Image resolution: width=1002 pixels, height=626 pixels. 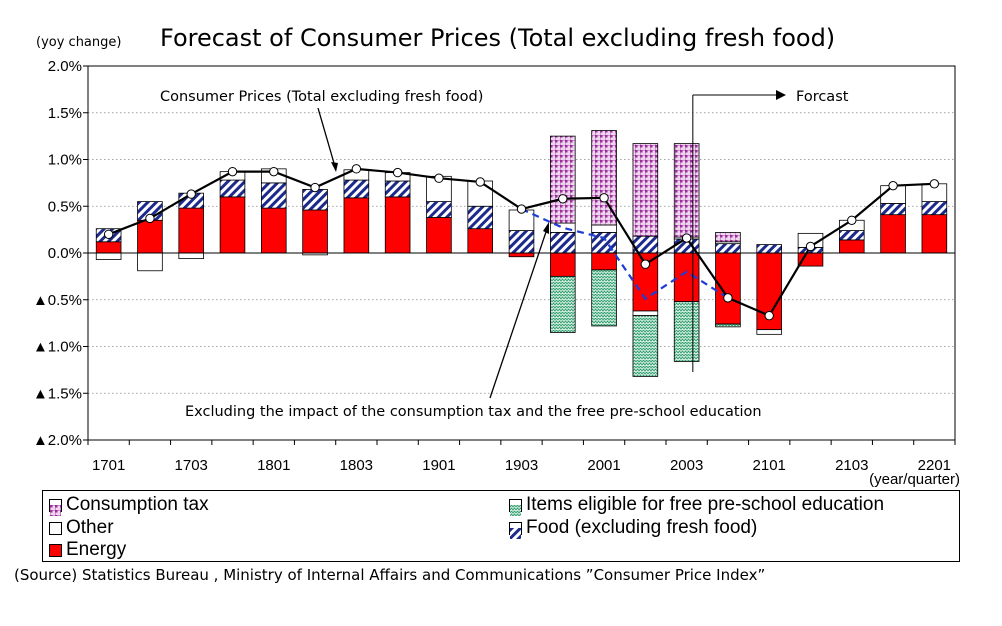 What do you see at coordinates (914, 479) in the screenshot?
I see `x-axis-label: (year/quarter)` at bounding box center [914, 479].